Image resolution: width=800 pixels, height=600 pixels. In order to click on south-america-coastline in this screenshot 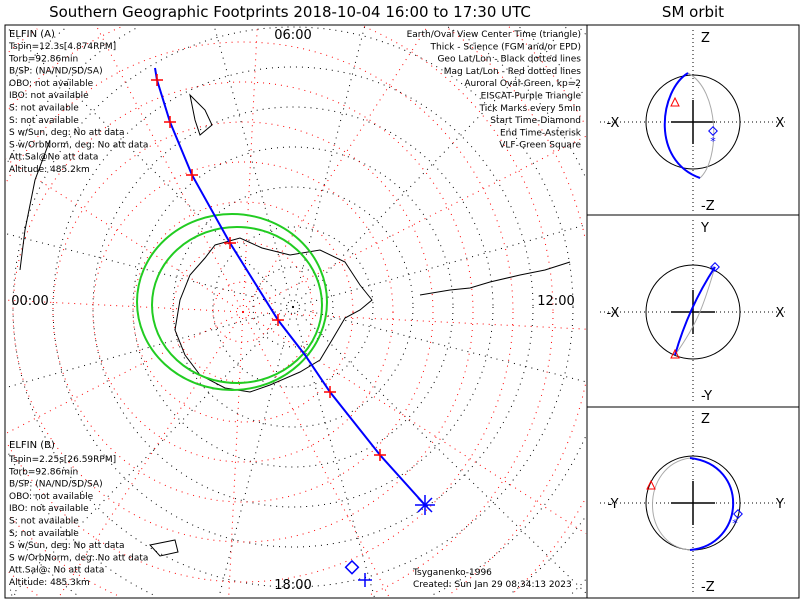, I will do `click(495, 278)`.